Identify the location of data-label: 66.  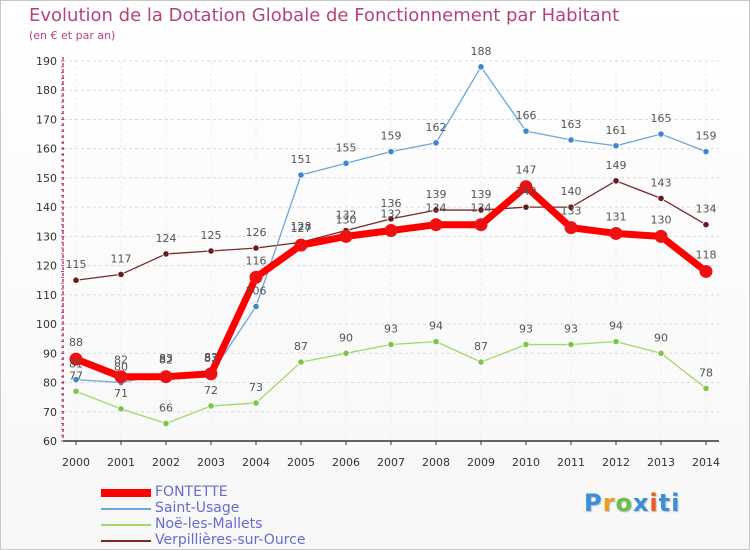
(166, 407).